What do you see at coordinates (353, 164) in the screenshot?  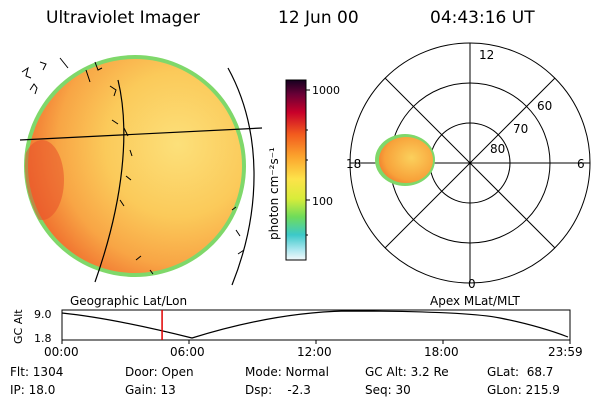 I see `mlt-label-18: 18` at bounding box center [353, 164].